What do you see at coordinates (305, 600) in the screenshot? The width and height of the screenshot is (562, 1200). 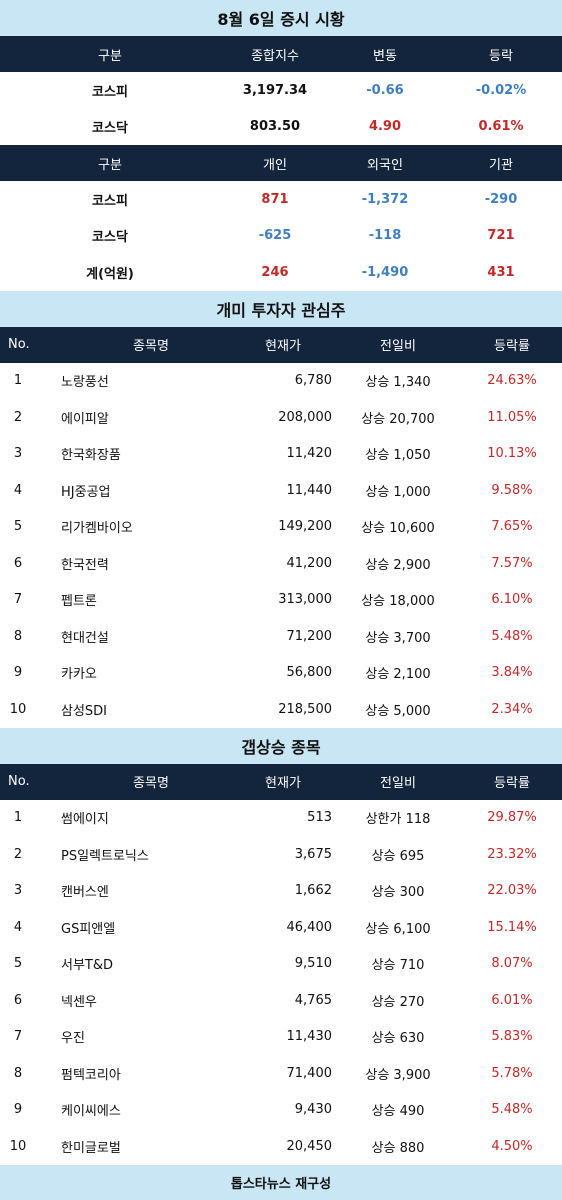 I see `current-price: 313,000` at bounding box center [305, 600].